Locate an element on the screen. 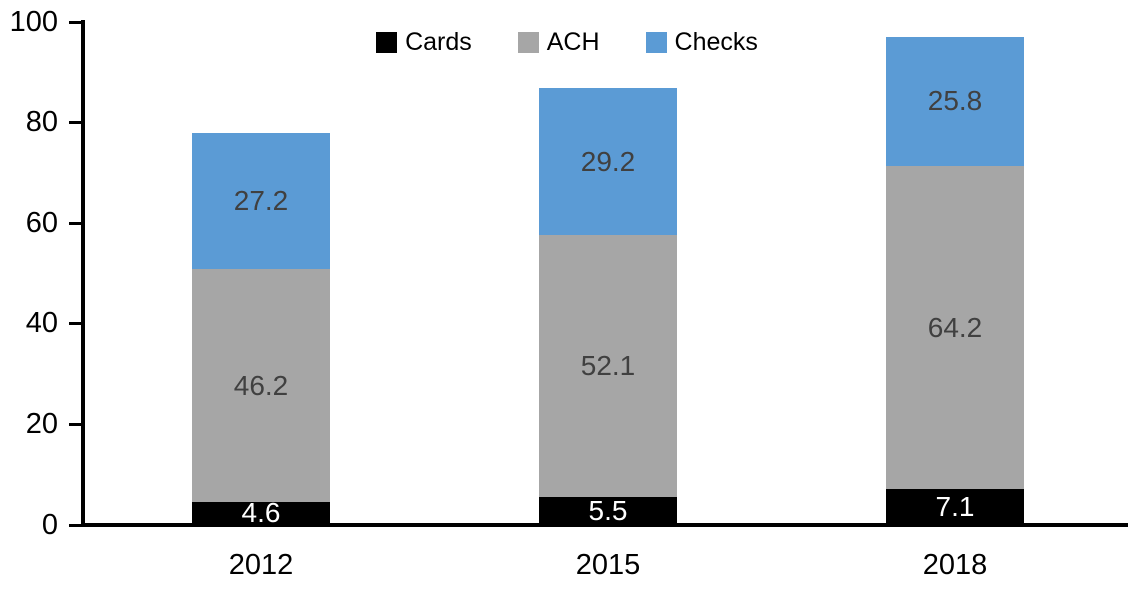 The image size is (1134, 599). legend-label: ACH is located at coordinates (573, 42).